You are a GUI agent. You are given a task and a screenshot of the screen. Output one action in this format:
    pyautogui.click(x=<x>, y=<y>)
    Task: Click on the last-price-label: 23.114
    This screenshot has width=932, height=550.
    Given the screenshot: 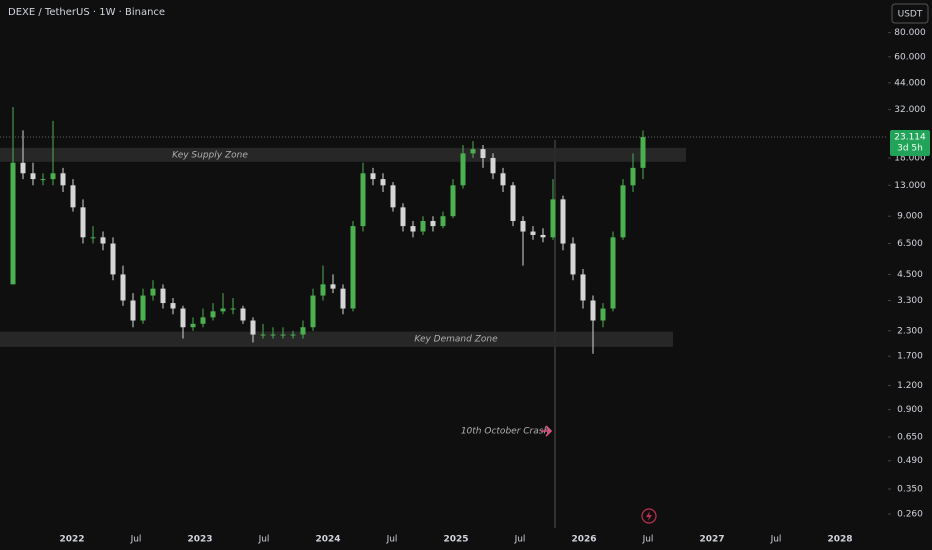 What is the action you would take?
    pyautogui.click(x=910, y=137)
    